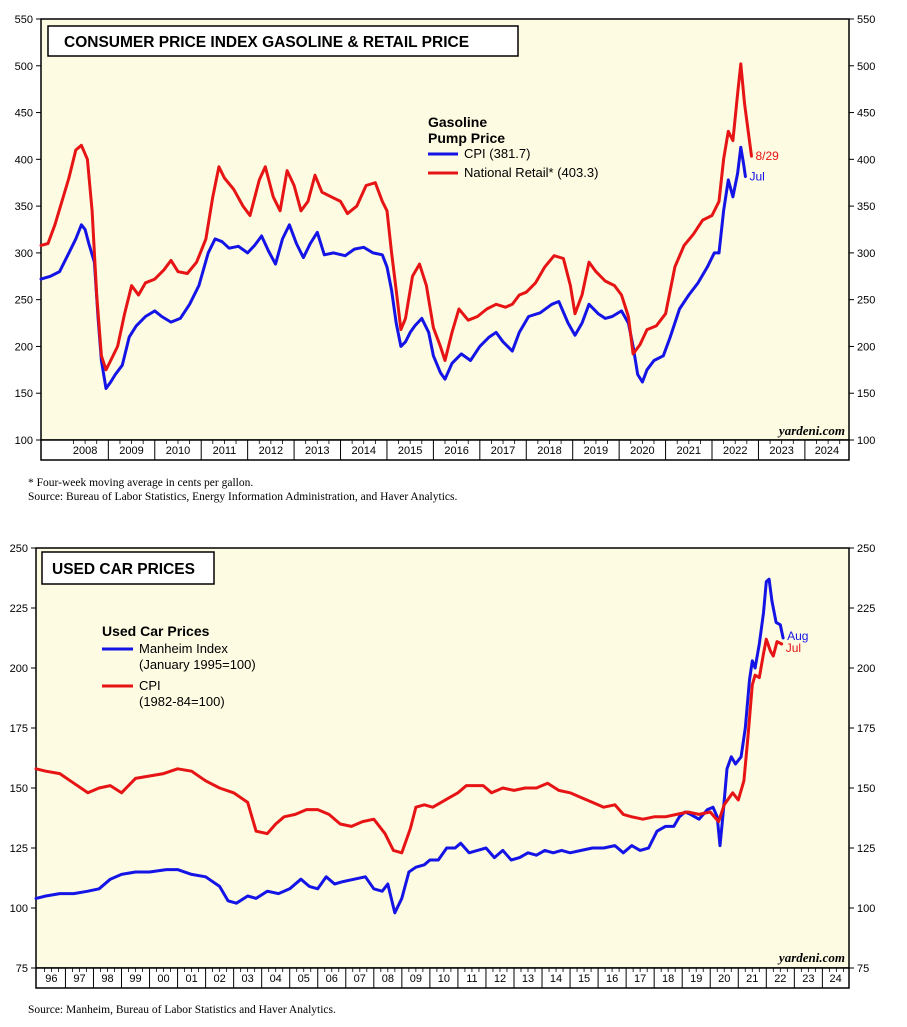 Image resolution: width=907 pixels, height=1027 pixels. Describe the element at coordinates (866, 729) in the screenshot. I see `chart2-ytick-label-right: 175` at that location.